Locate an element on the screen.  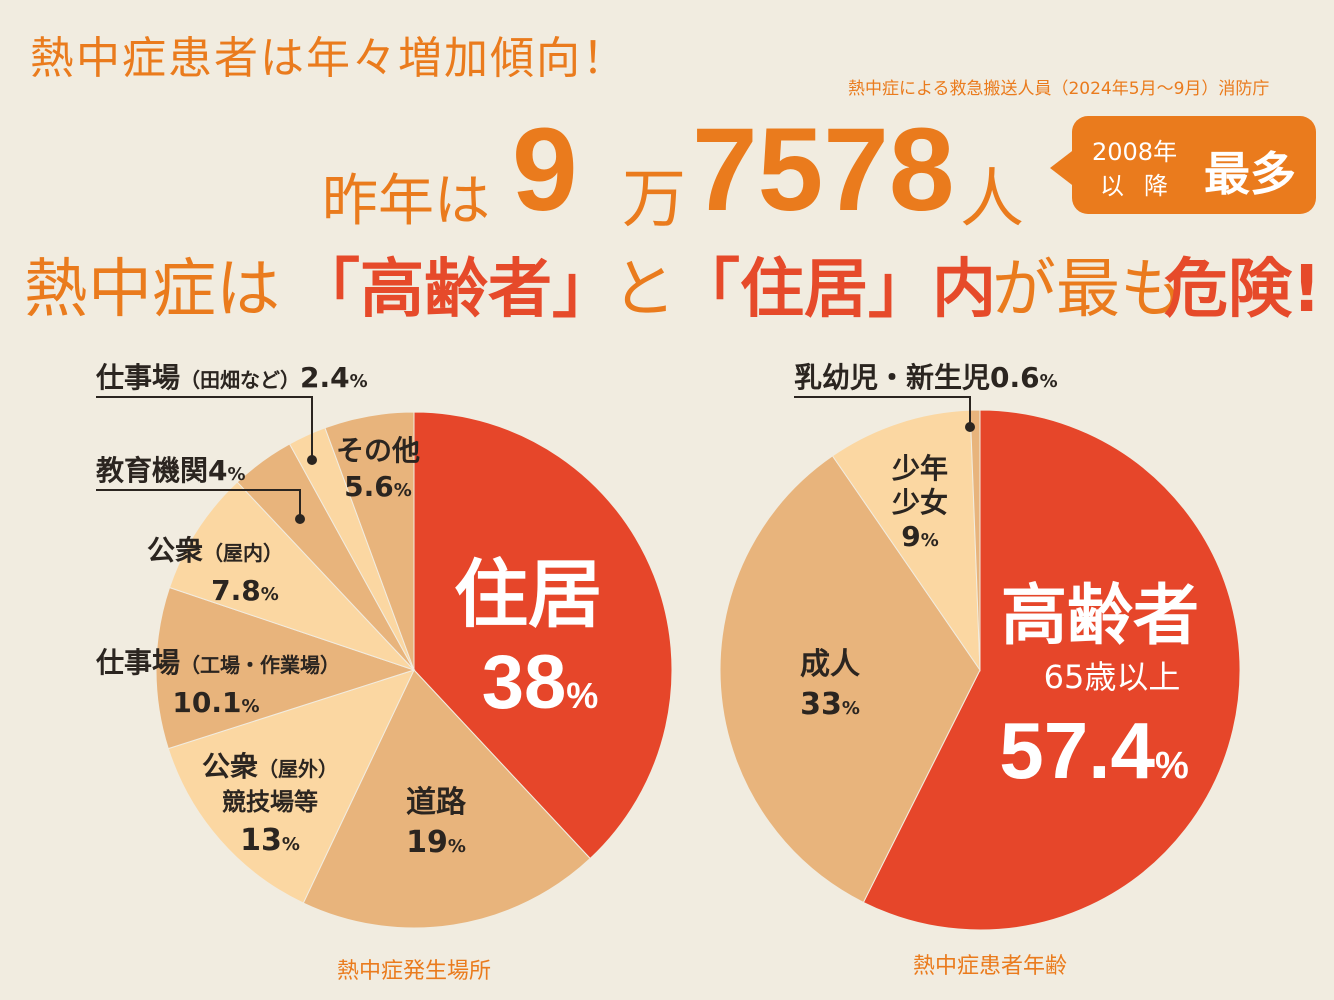
label-infant: 乳幼児・新生児0.6% is located at coordinates (926, 377).